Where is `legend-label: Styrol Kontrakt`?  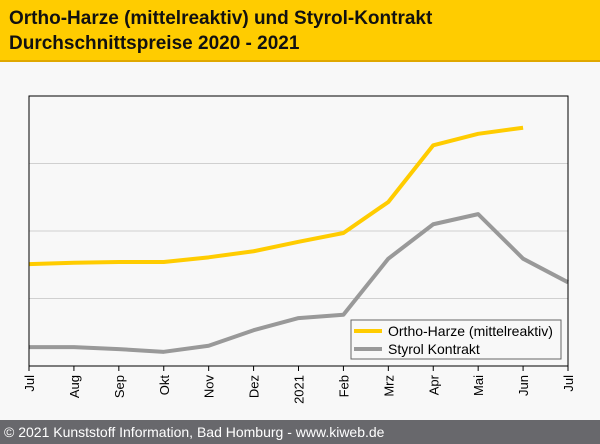
legend-label: Styrol Kontrakt is located at coordinates (434, 349).